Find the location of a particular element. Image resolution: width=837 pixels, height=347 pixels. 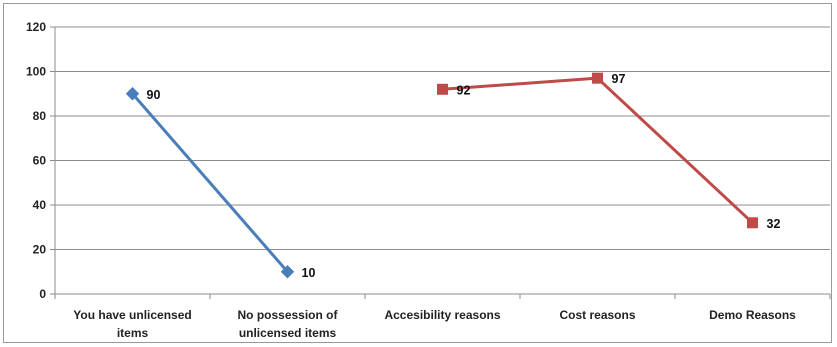

y-tick-label: 40 is located at coordinates (40, 205).